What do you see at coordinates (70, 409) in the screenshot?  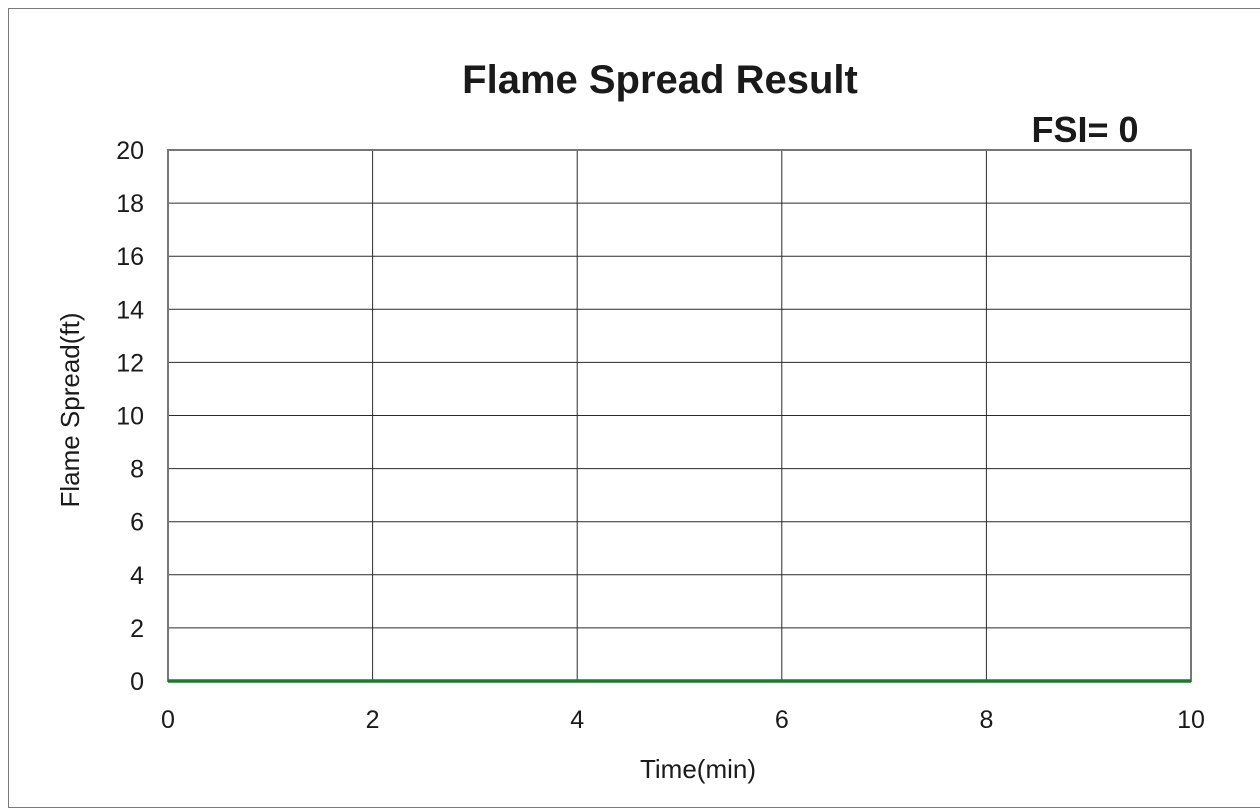 I see `y-axis-label: Flame Spread(ft)` at bounding box center [70, 409].